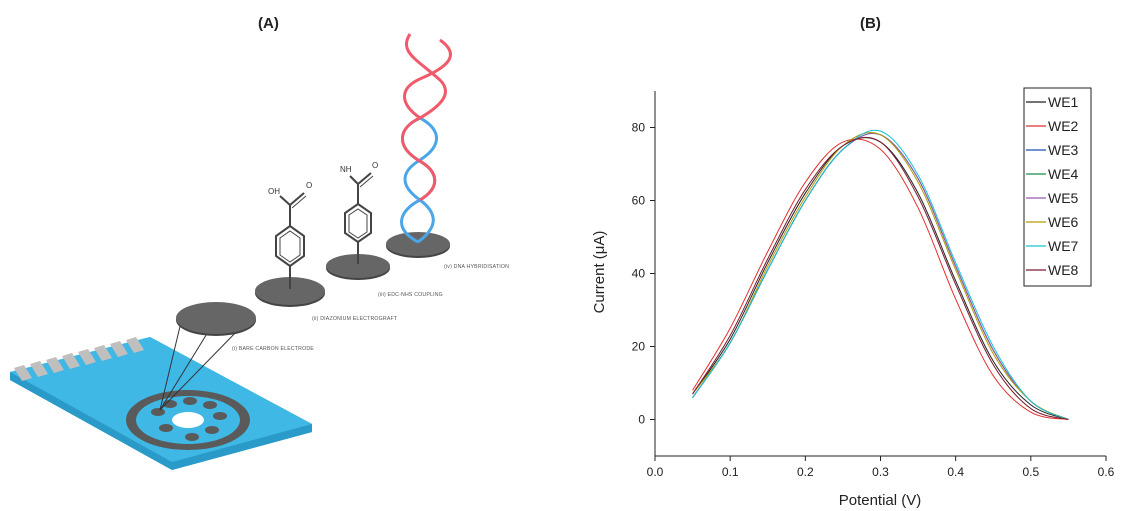 This screenshot has height=511, width=1121. I want to click on step-3-label: (iii) EDC-NHS COUPLING, so click(410, 295).